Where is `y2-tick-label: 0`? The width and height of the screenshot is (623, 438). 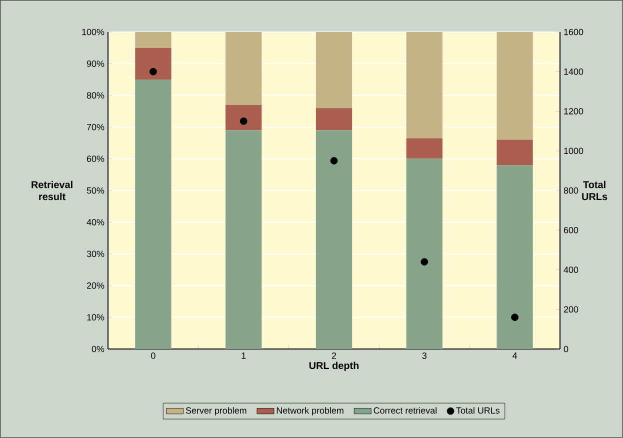
y2-tick-label: 0 is located at coordinates (566, 349).